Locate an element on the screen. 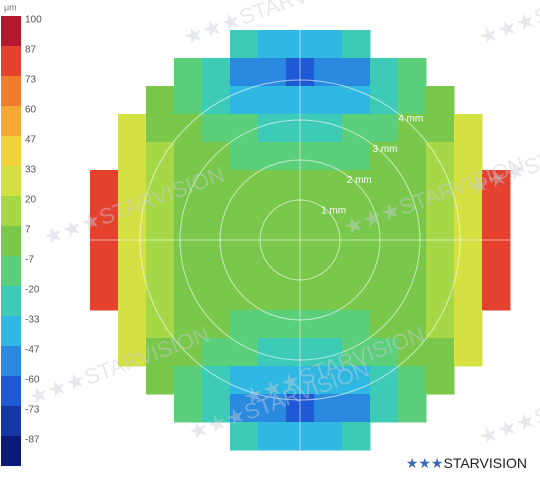 This screenshot has width=540, height=480. colorbar-label: 60 is located at coordinates (31, 110).